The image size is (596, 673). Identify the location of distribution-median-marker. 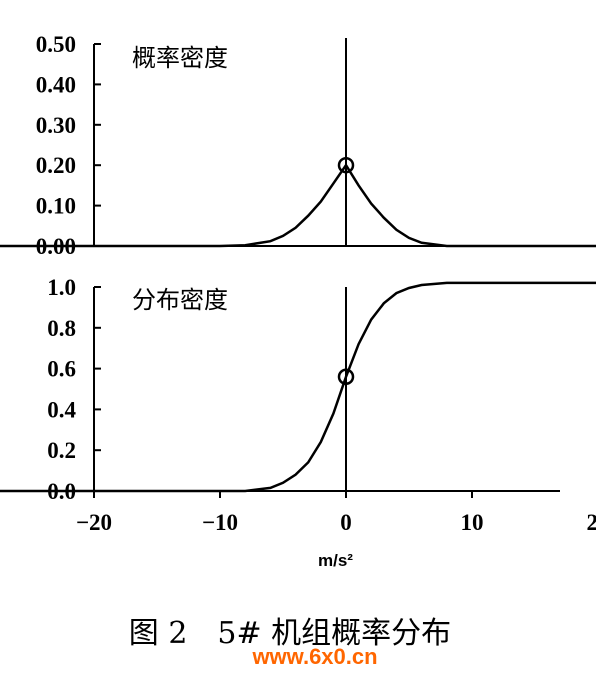
(346, 377).